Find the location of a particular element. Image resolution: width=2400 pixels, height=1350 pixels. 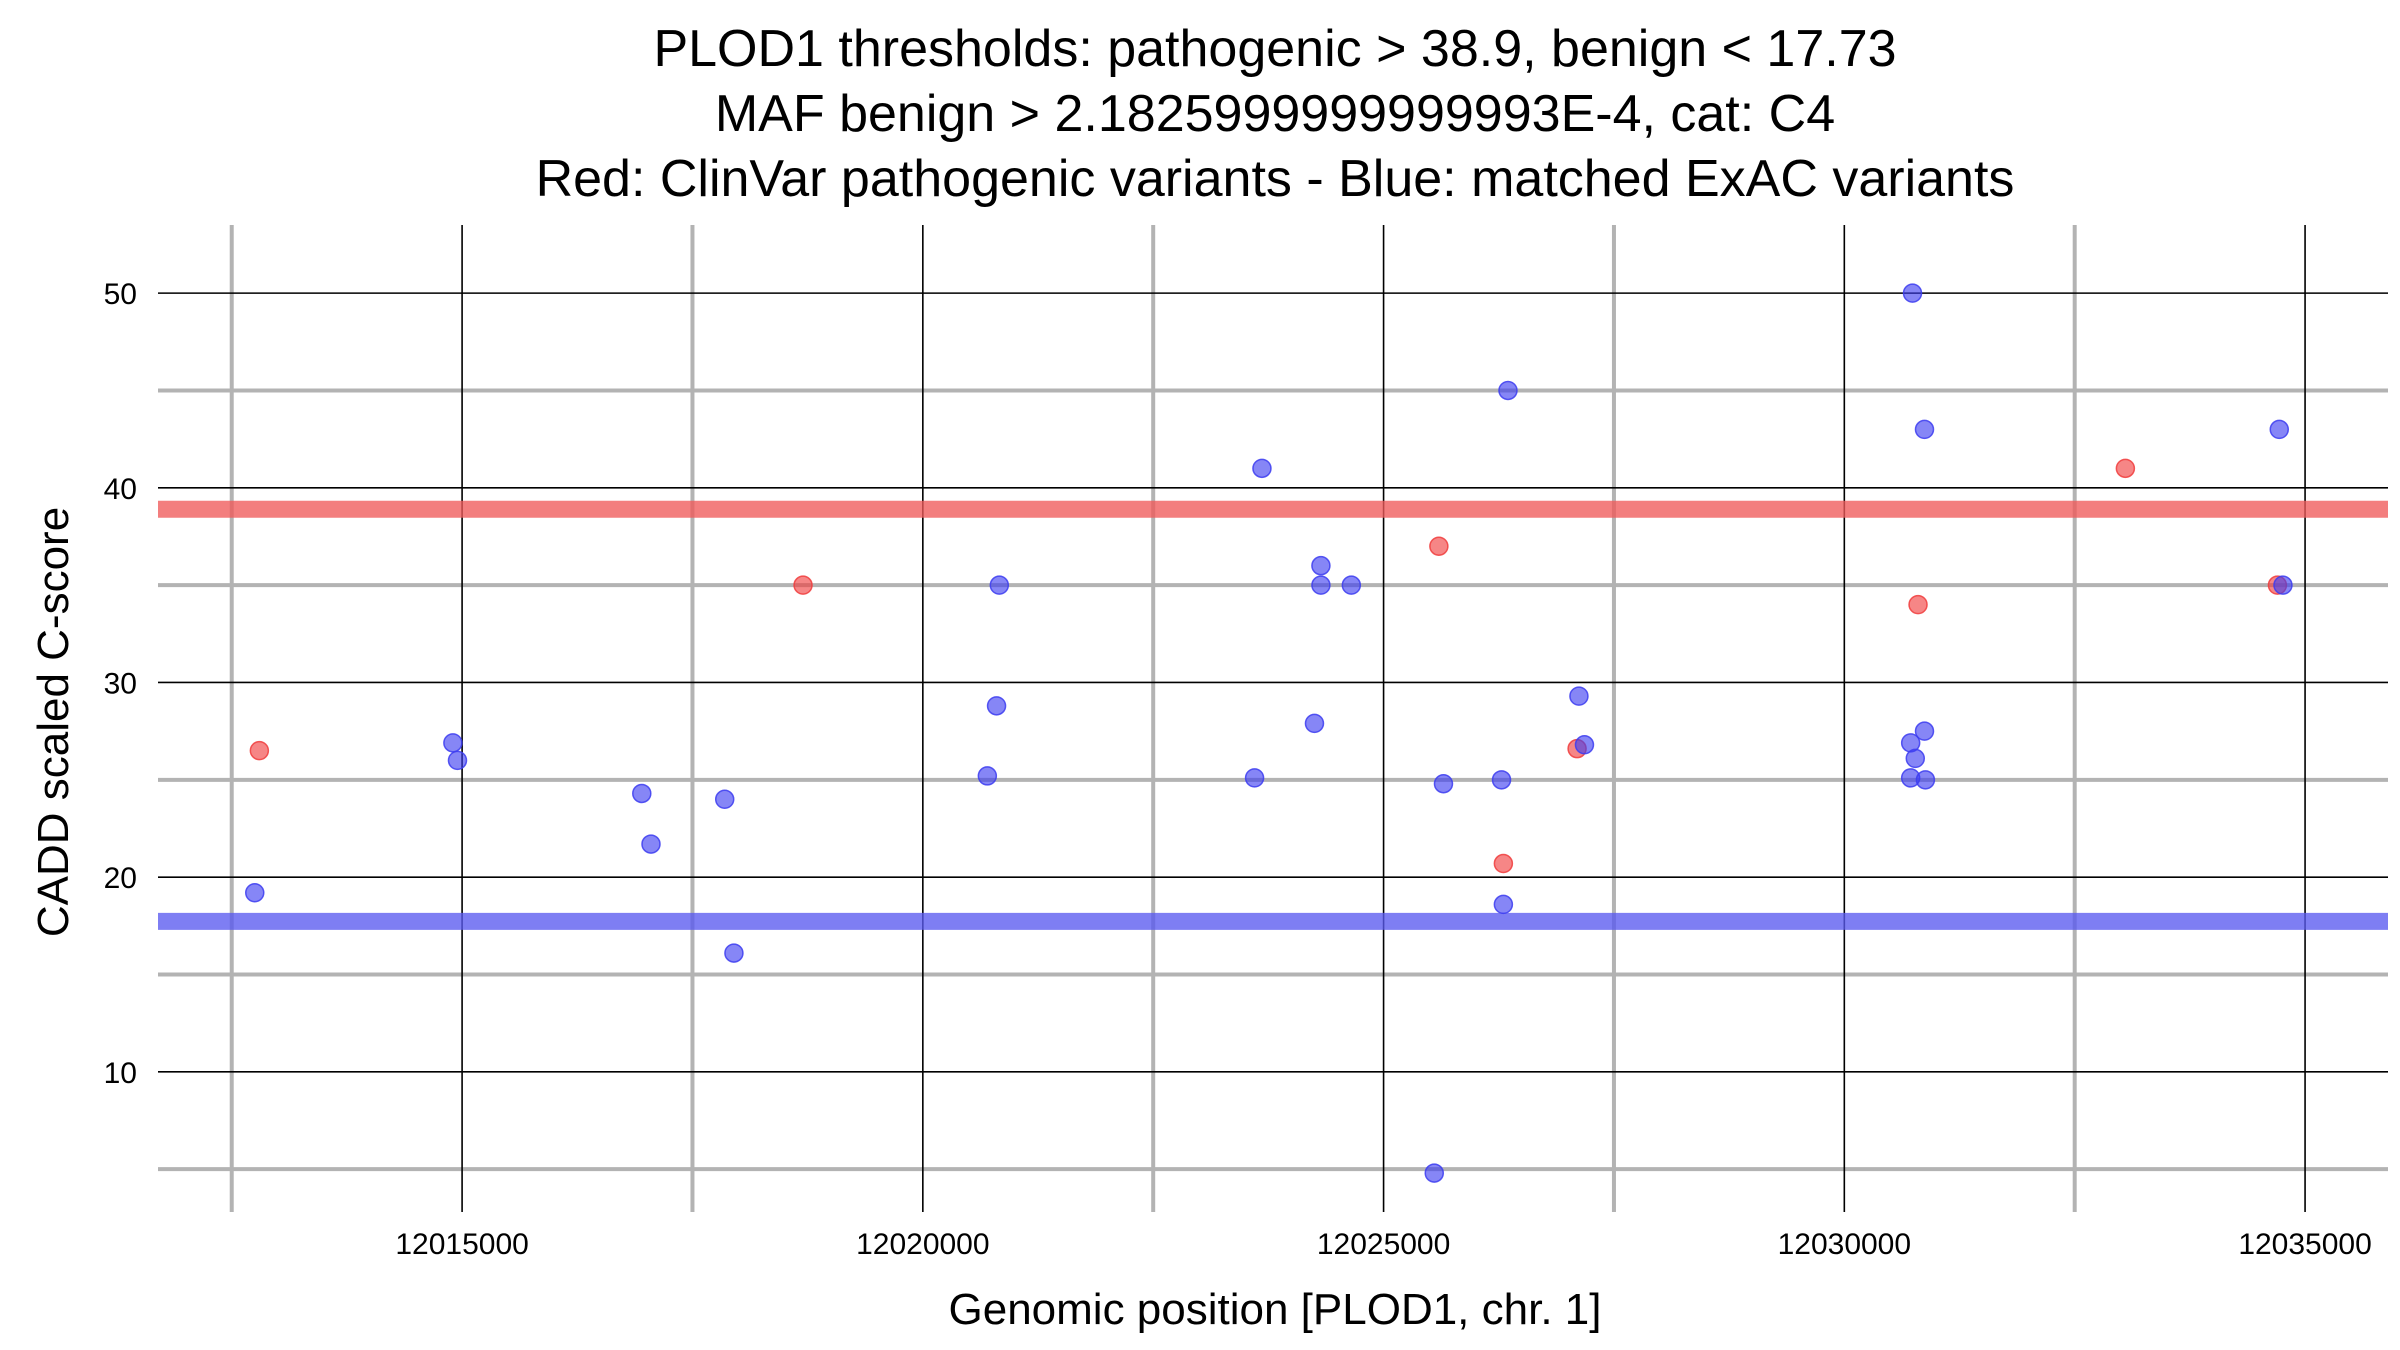

x-tick-label-2: 12025000 is located at coordinates (1383, 1244).